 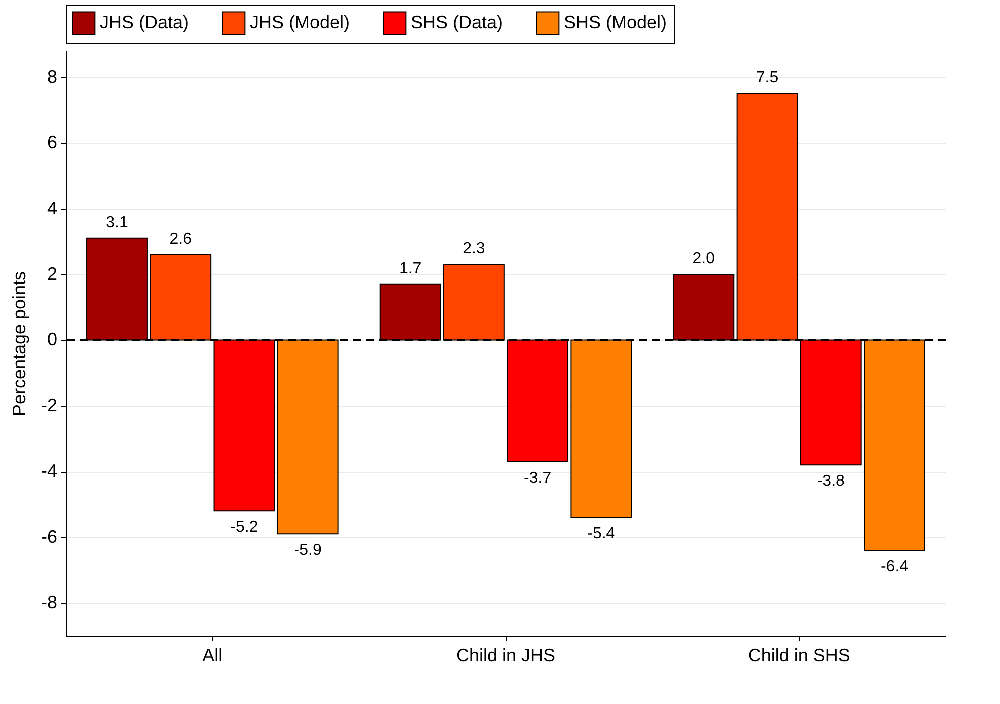 I want to click on y-tick-label: 6, so click(x=52, y=142).